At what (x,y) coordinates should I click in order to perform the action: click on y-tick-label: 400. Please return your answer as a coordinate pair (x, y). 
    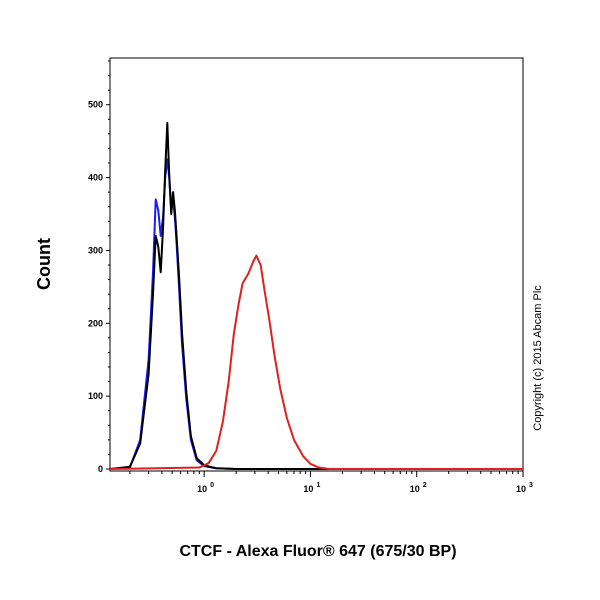
    Looking at the image, I should click on (95, 178).